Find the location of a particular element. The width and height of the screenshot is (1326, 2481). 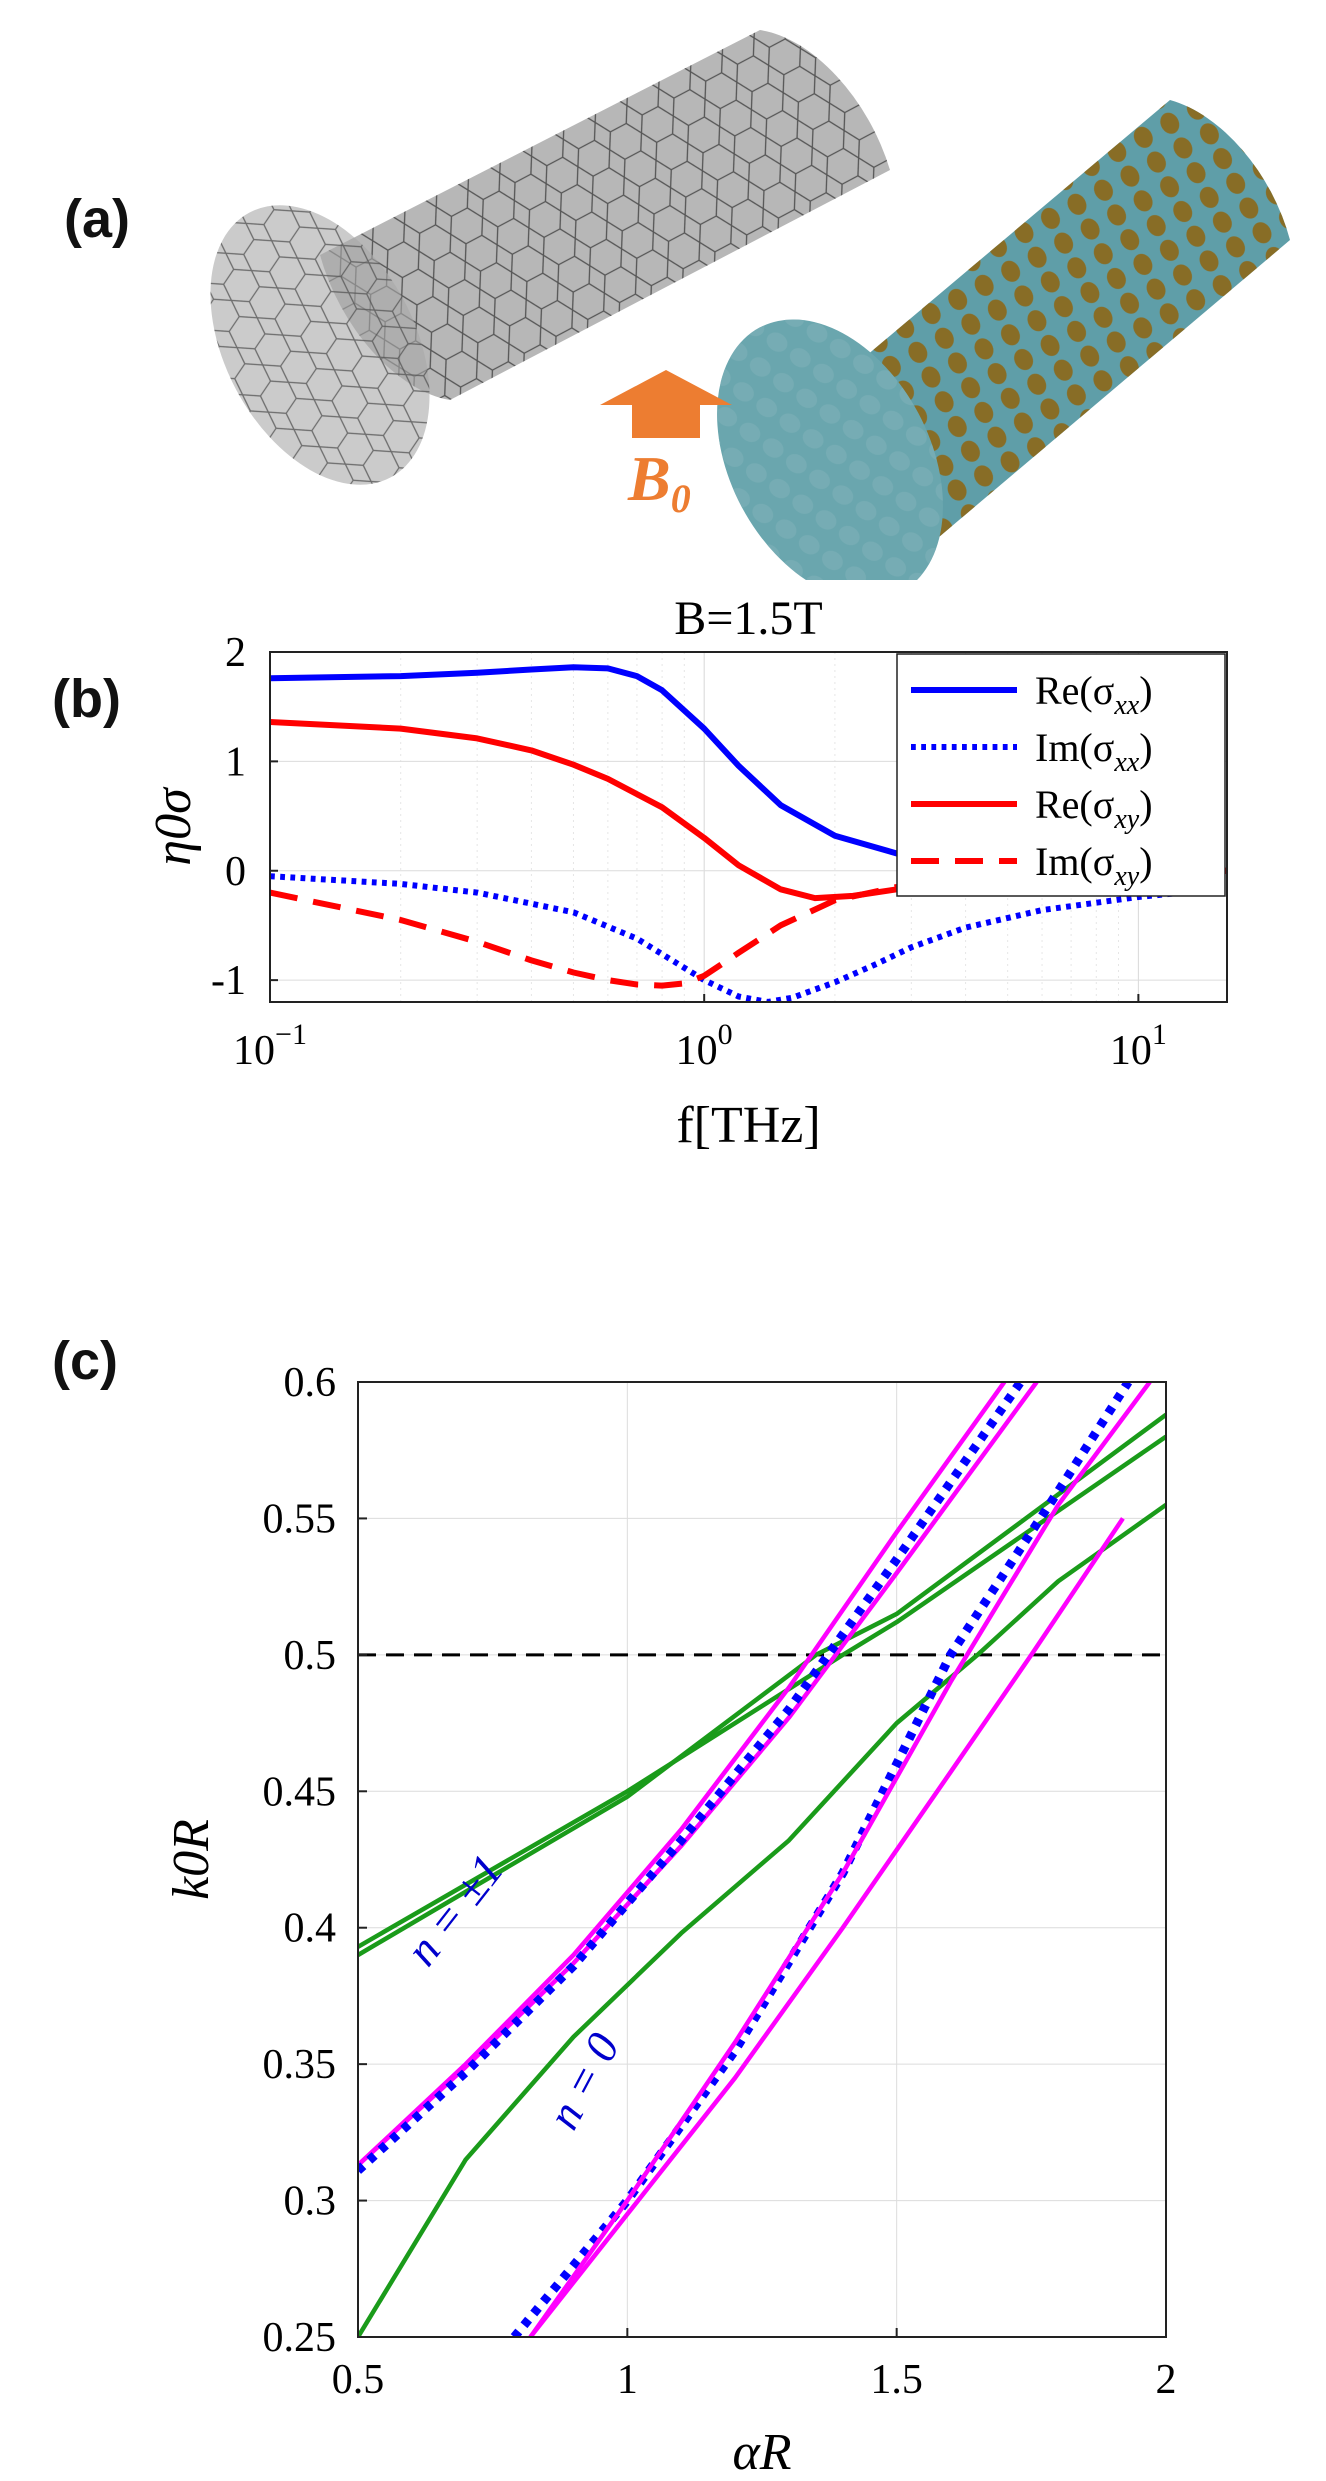

panel-label-a: (a) is located at coordinates (97, 219).